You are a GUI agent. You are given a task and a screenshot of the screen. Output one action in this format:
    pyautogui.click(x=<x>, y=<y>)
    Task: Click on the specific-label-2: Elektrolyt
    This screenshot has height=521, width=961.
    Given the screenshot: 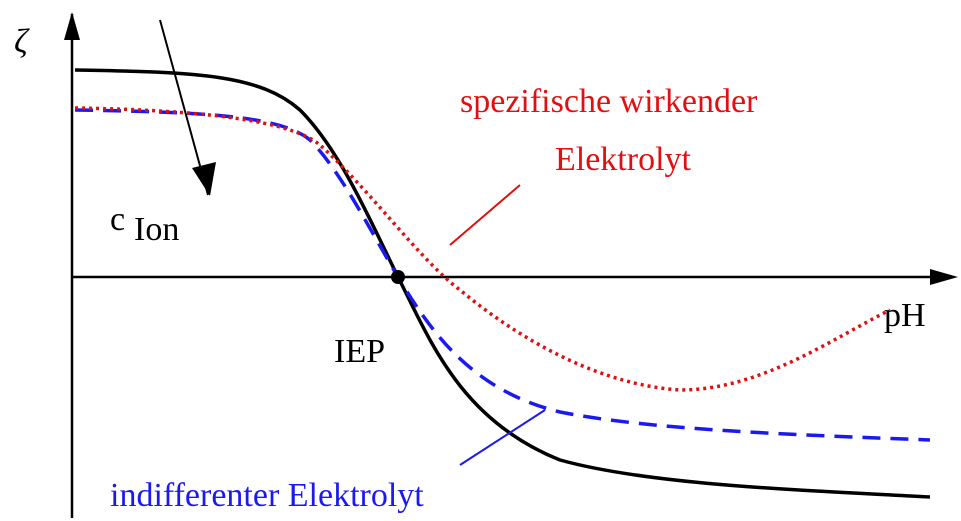 What is the action you would take?
    pyautogui.click(x=623, y=159)
    